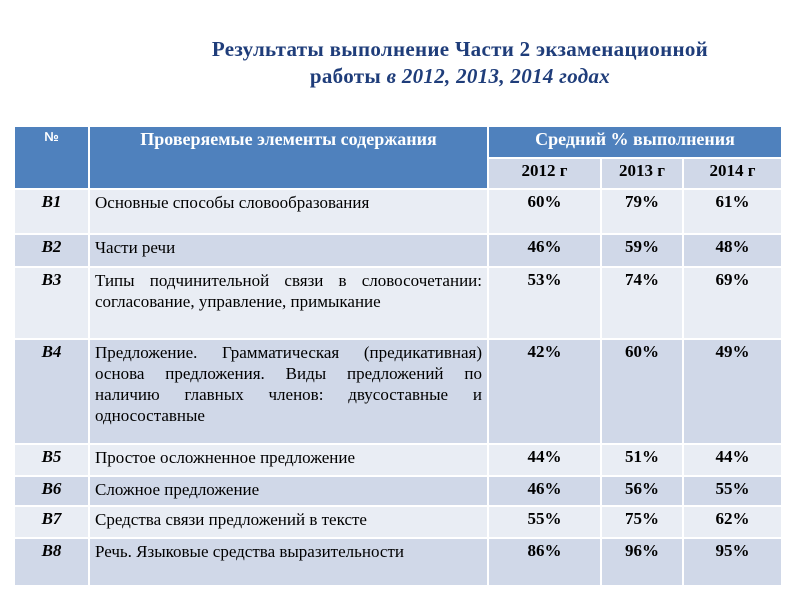  What do you see at coordinates (732, 211) in the screenshot?
I see `row-value: 61%` at bounding box center [732, 211].